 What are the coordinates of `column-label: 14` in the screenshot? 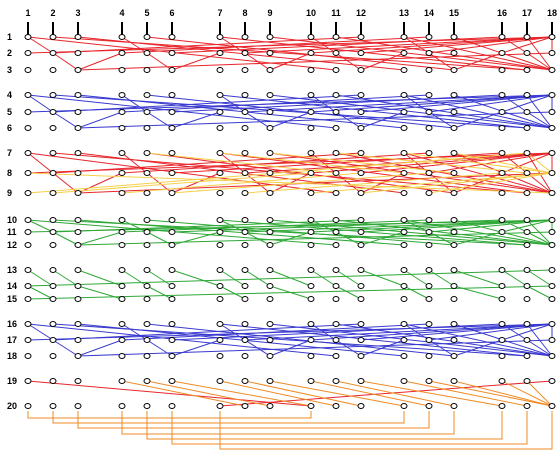 It's located at (429, 13).